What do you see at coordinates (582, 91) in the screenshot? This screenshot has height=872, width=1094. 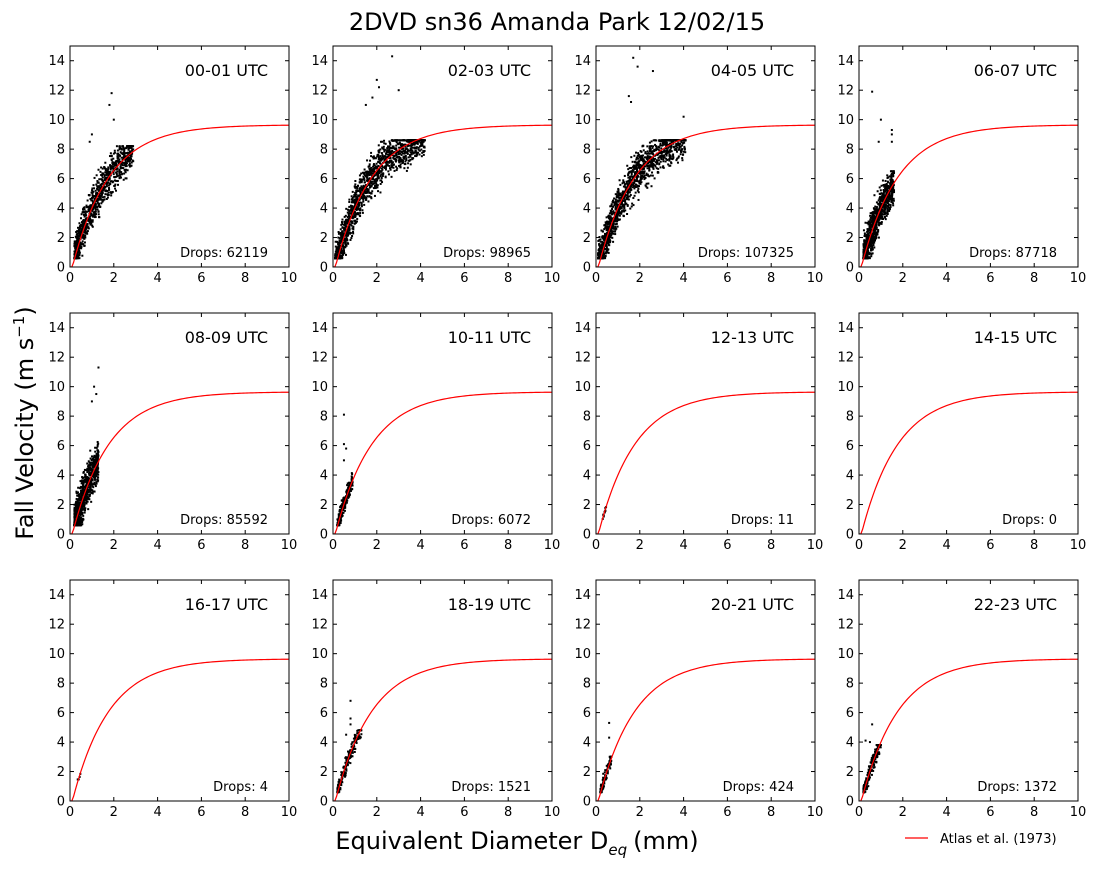 I see `y-tick-label: 12` at bounding box center [582, 91].